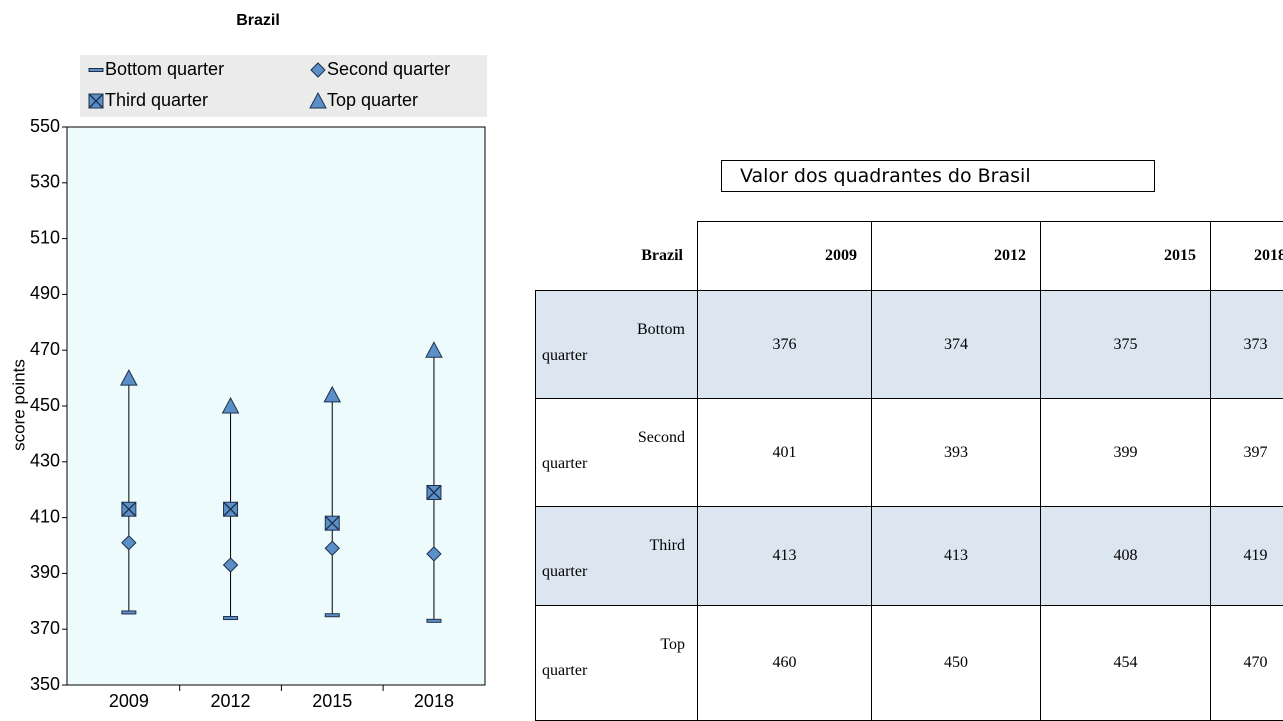 The height and width of the screenshot is (721, 1283). I want to click on header-cell: 2012, so click(956, 256).